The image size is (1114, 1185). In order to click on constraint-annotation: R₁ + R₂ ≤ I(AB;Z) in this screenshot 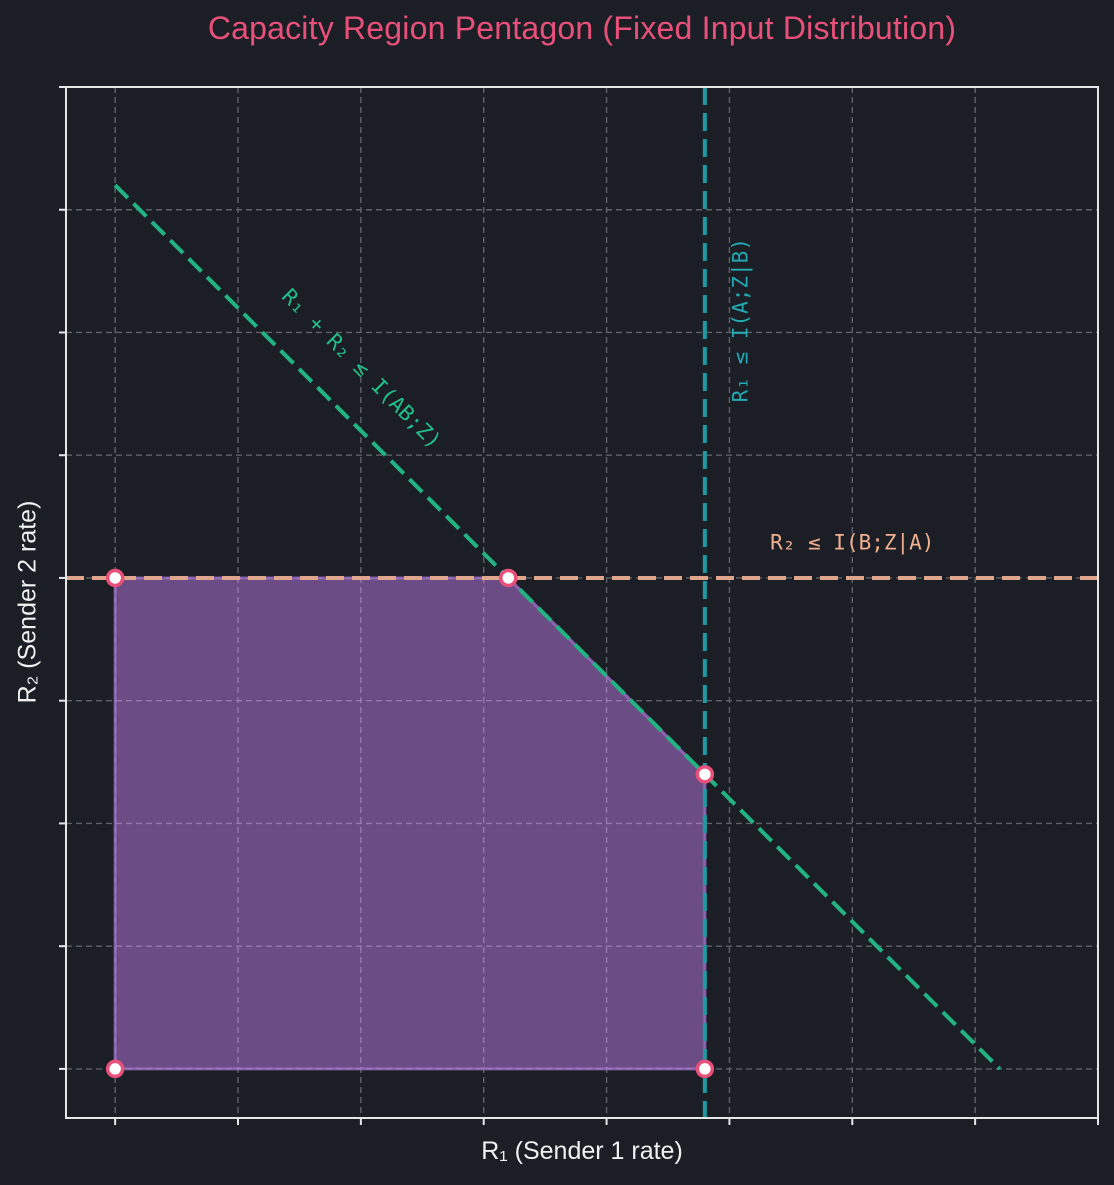, I will do `click(361, 368)`.